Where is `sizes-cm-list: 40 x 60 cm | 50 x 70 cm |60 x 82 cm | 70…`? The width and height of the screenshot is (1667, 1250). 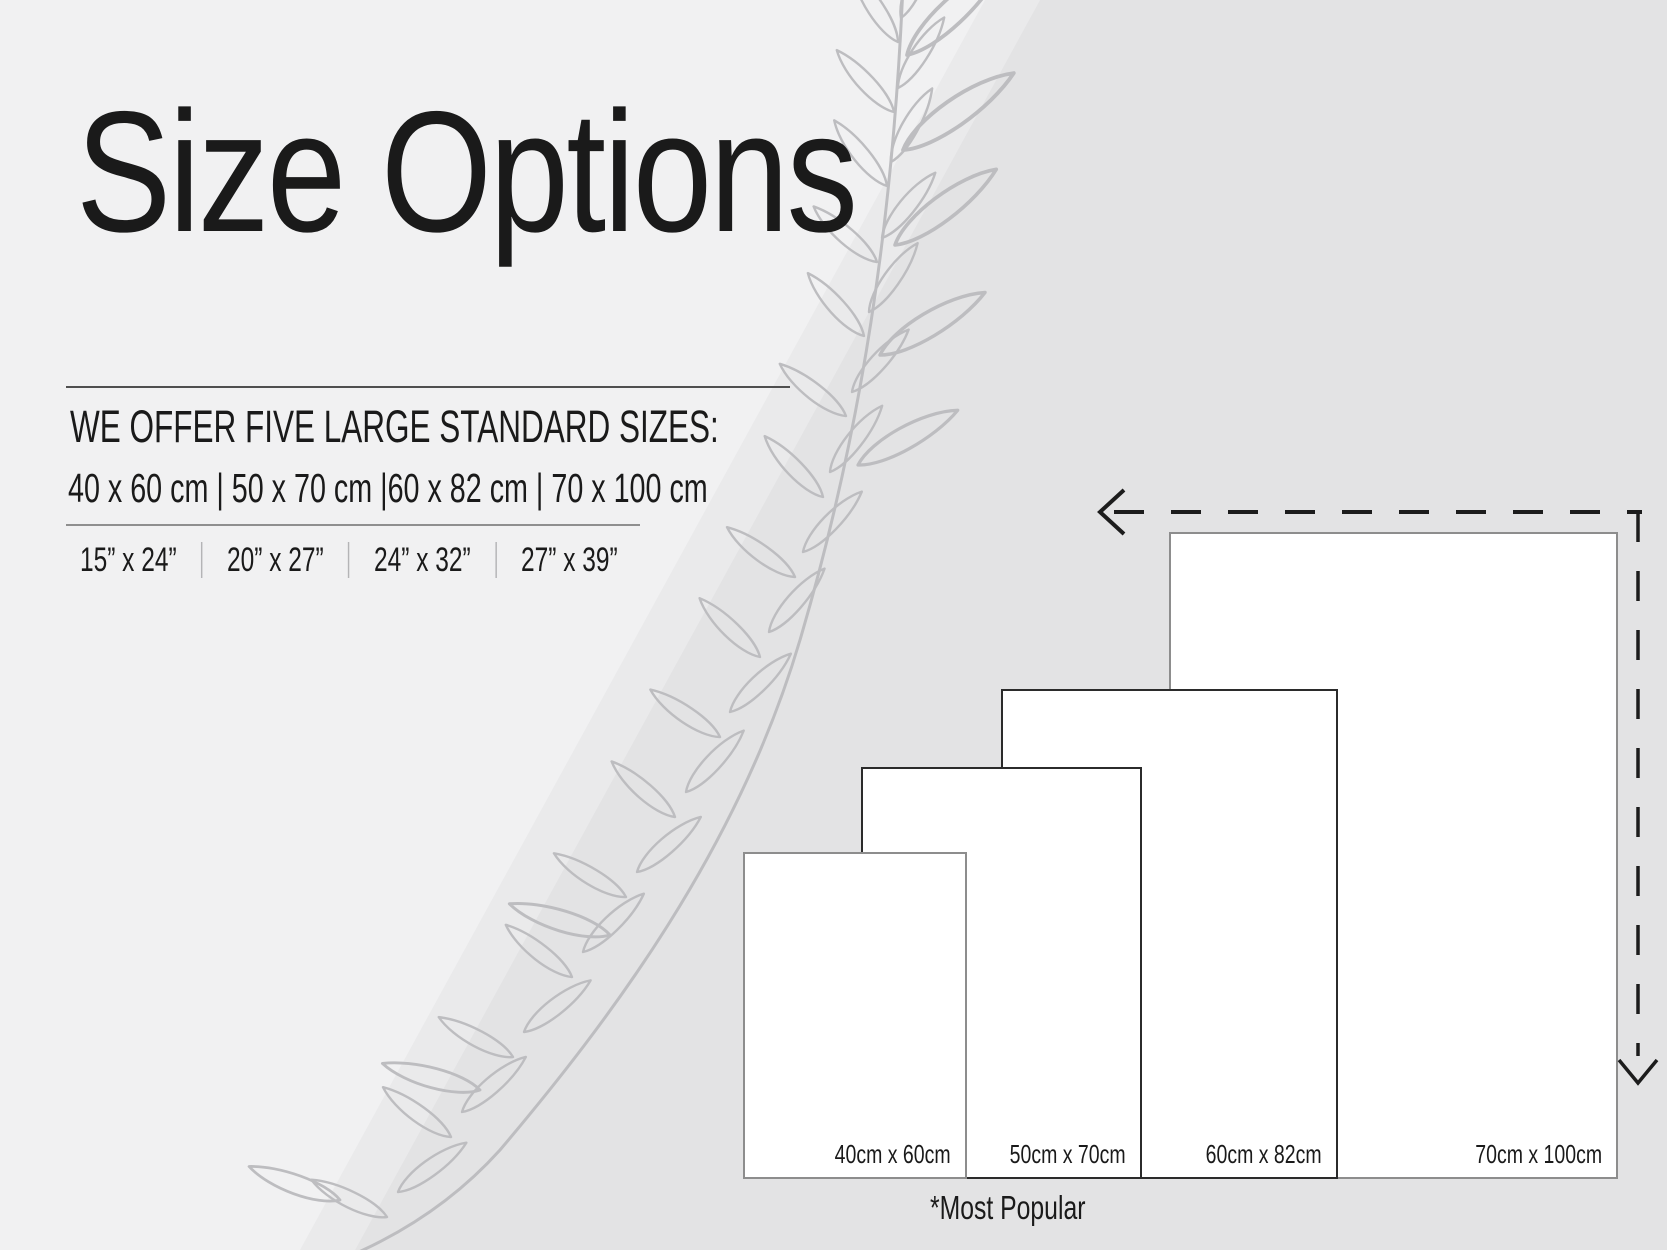
sizes-cm-list: 40 x 60 cm | 50 x 70 cm |60 x 82 cm | 70… is located at coordinates (388, 488).